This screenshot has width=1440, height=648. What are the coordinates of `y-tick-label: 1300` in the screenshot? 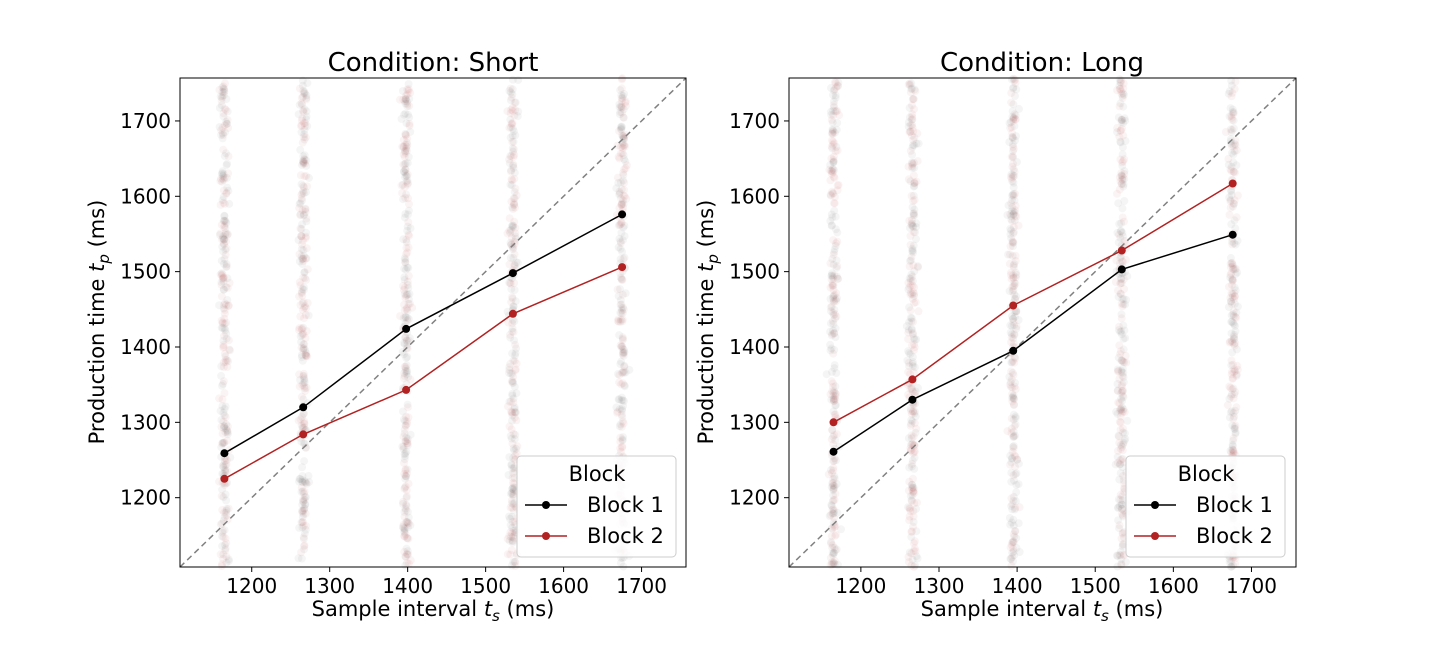 It's located at (145, 422).